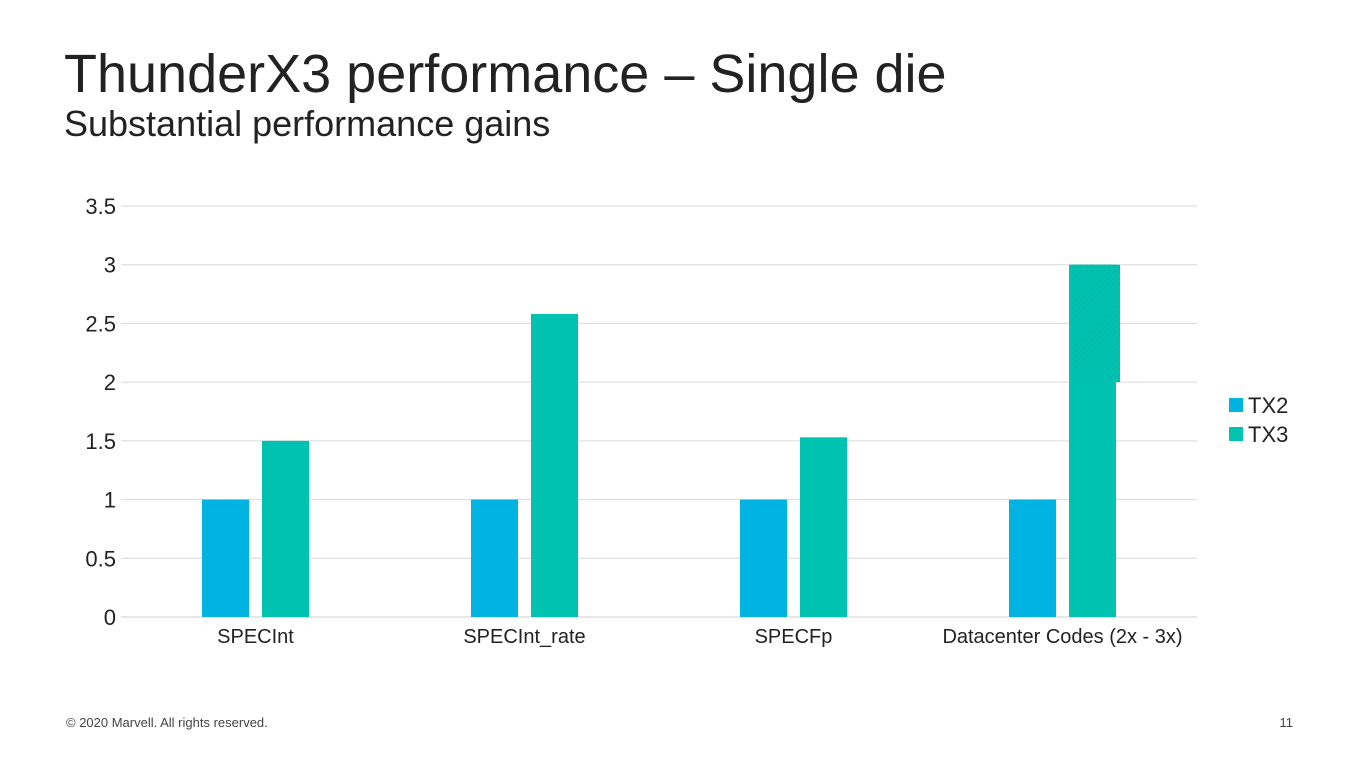 This screenshot has height=765, width=1360. What do you see at coordinates (1236, 434) in the screenshot?
I see `legend-swatch-tx3` at bounding box center [1236, 434].